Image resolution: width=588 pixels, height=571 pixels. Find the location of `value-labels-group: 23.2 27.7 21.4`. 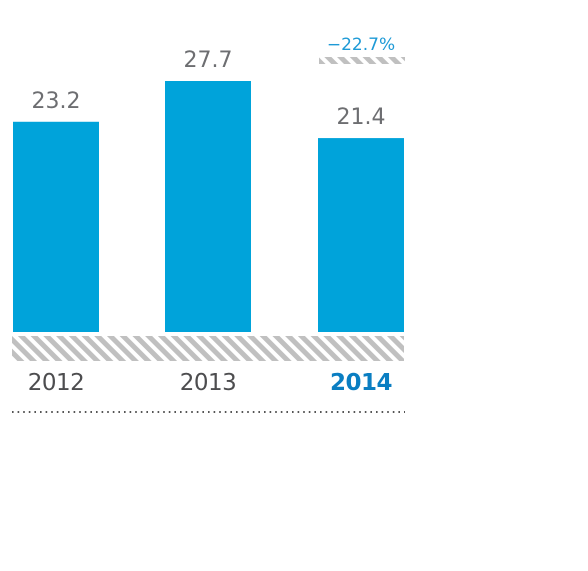

value-labels-group: 23.2 27.7 21.4 is located at coordinates (209, 89).